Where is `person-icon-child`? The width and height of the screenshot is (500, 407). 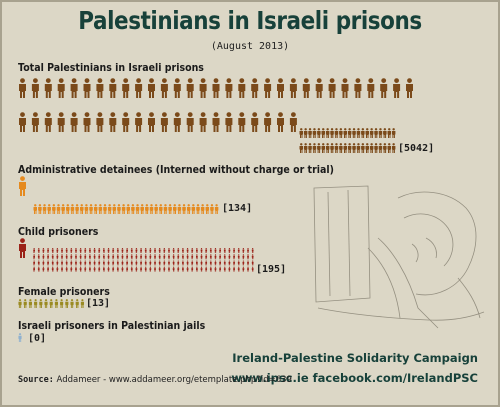 person-icon-child is located at coordinates (22, 248).